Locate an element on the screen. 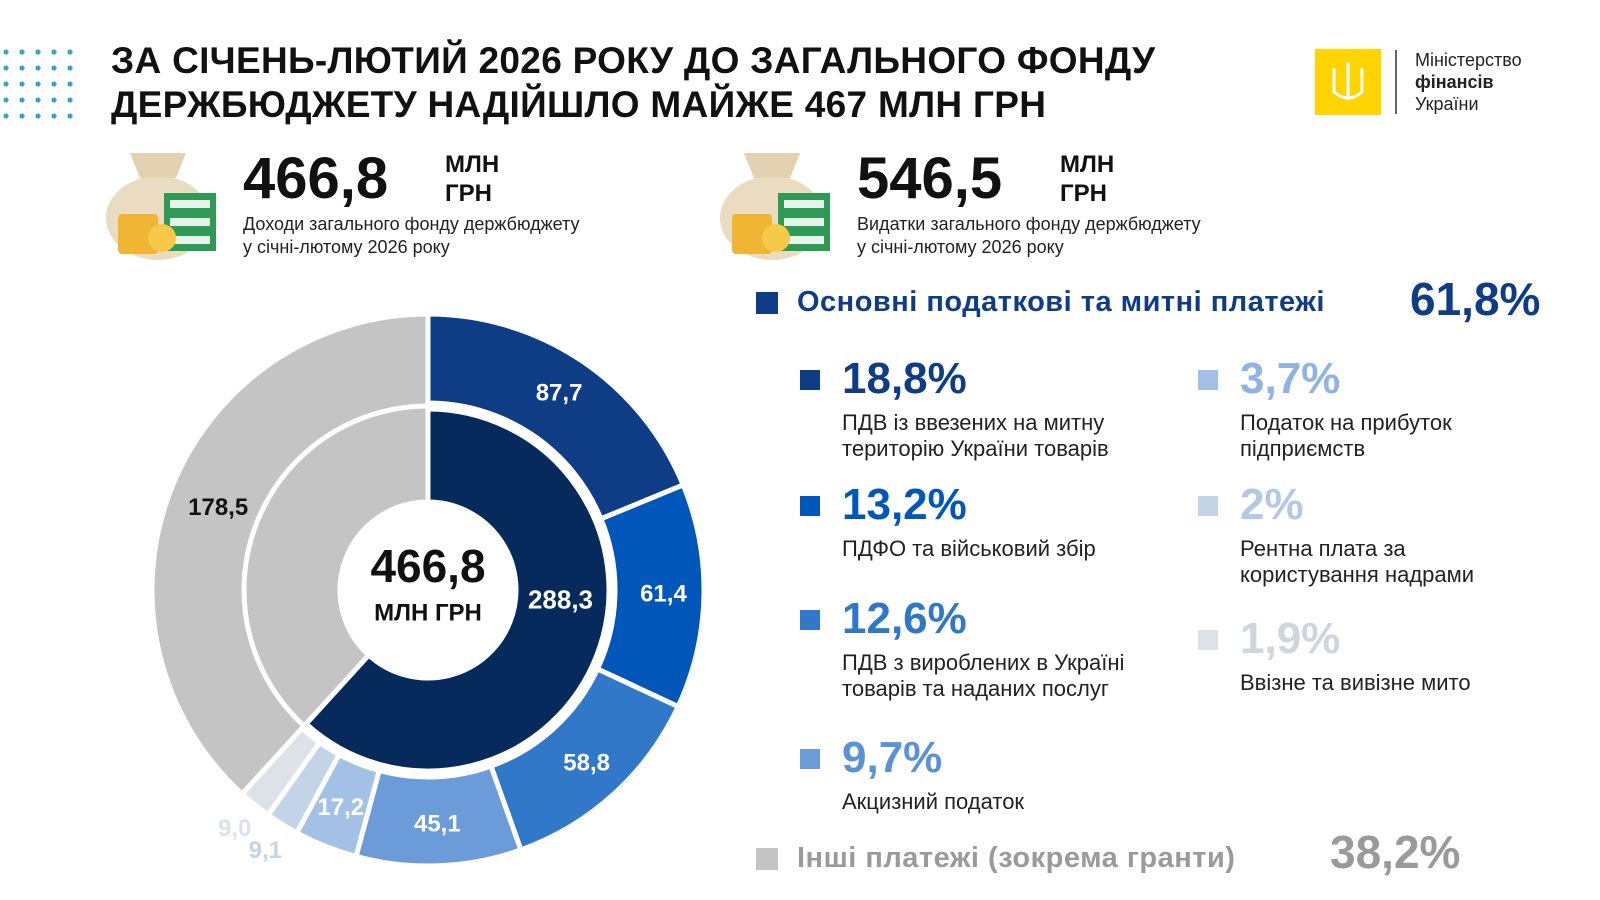 The image size is (1600, 900). legend-label: Акцизний податок is located at coordinates (933, 801).